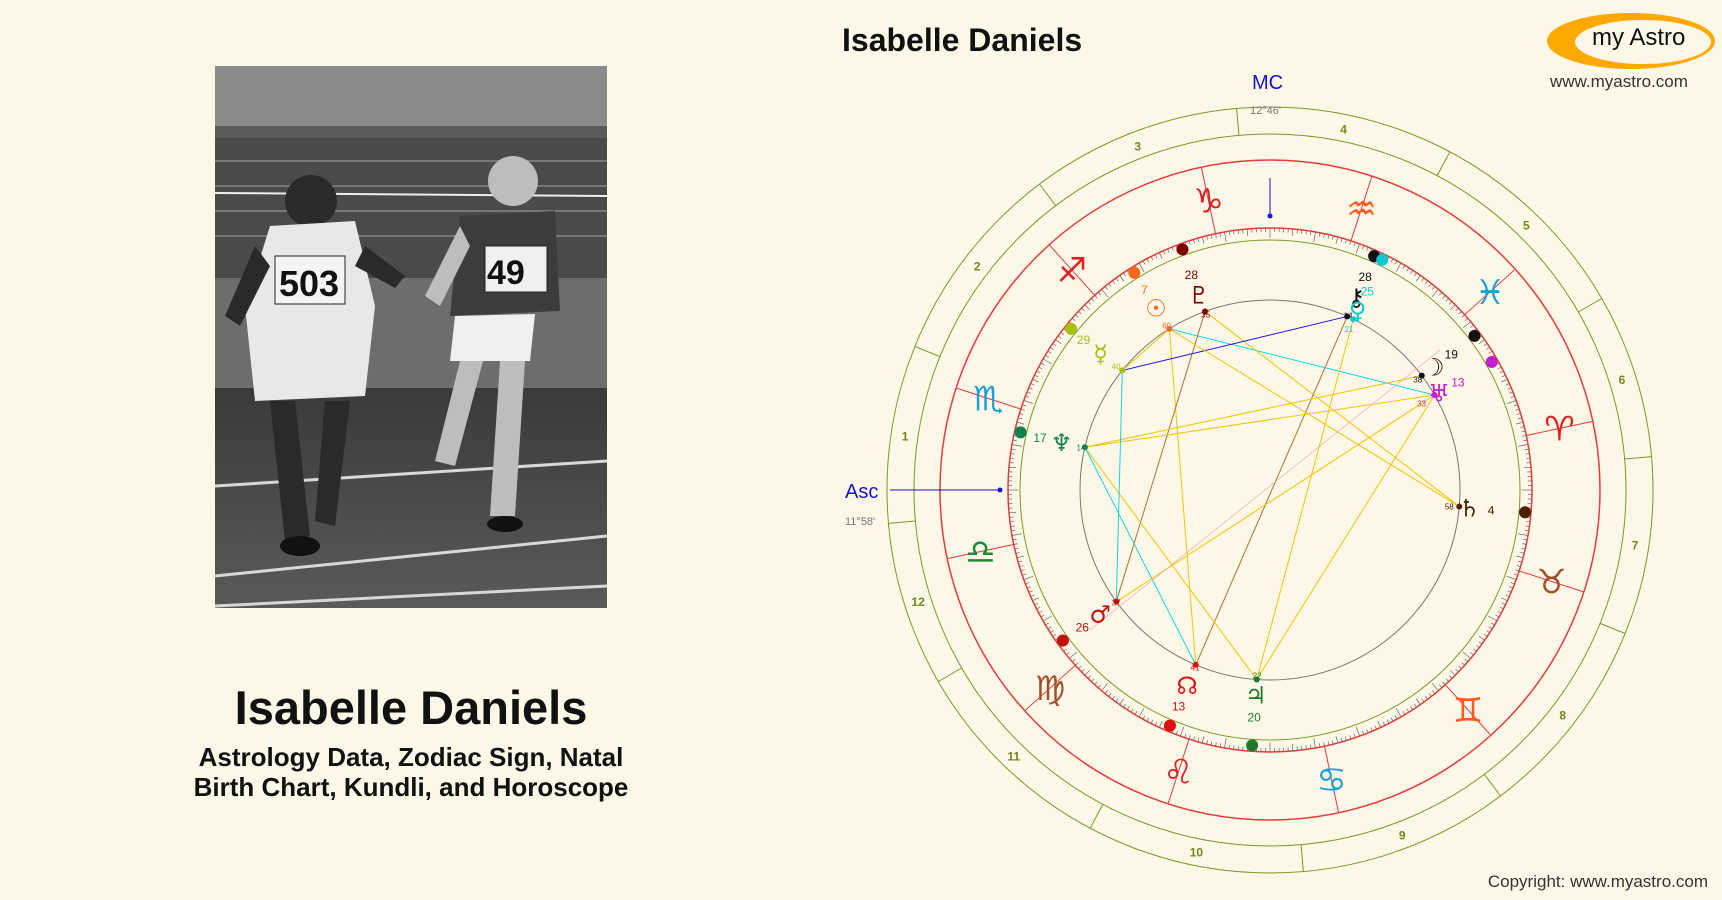 The image size is (1722, 900). Describe the element at coordinates (1343, 129) in the screenshot. I see `house-number: 4` at that location.